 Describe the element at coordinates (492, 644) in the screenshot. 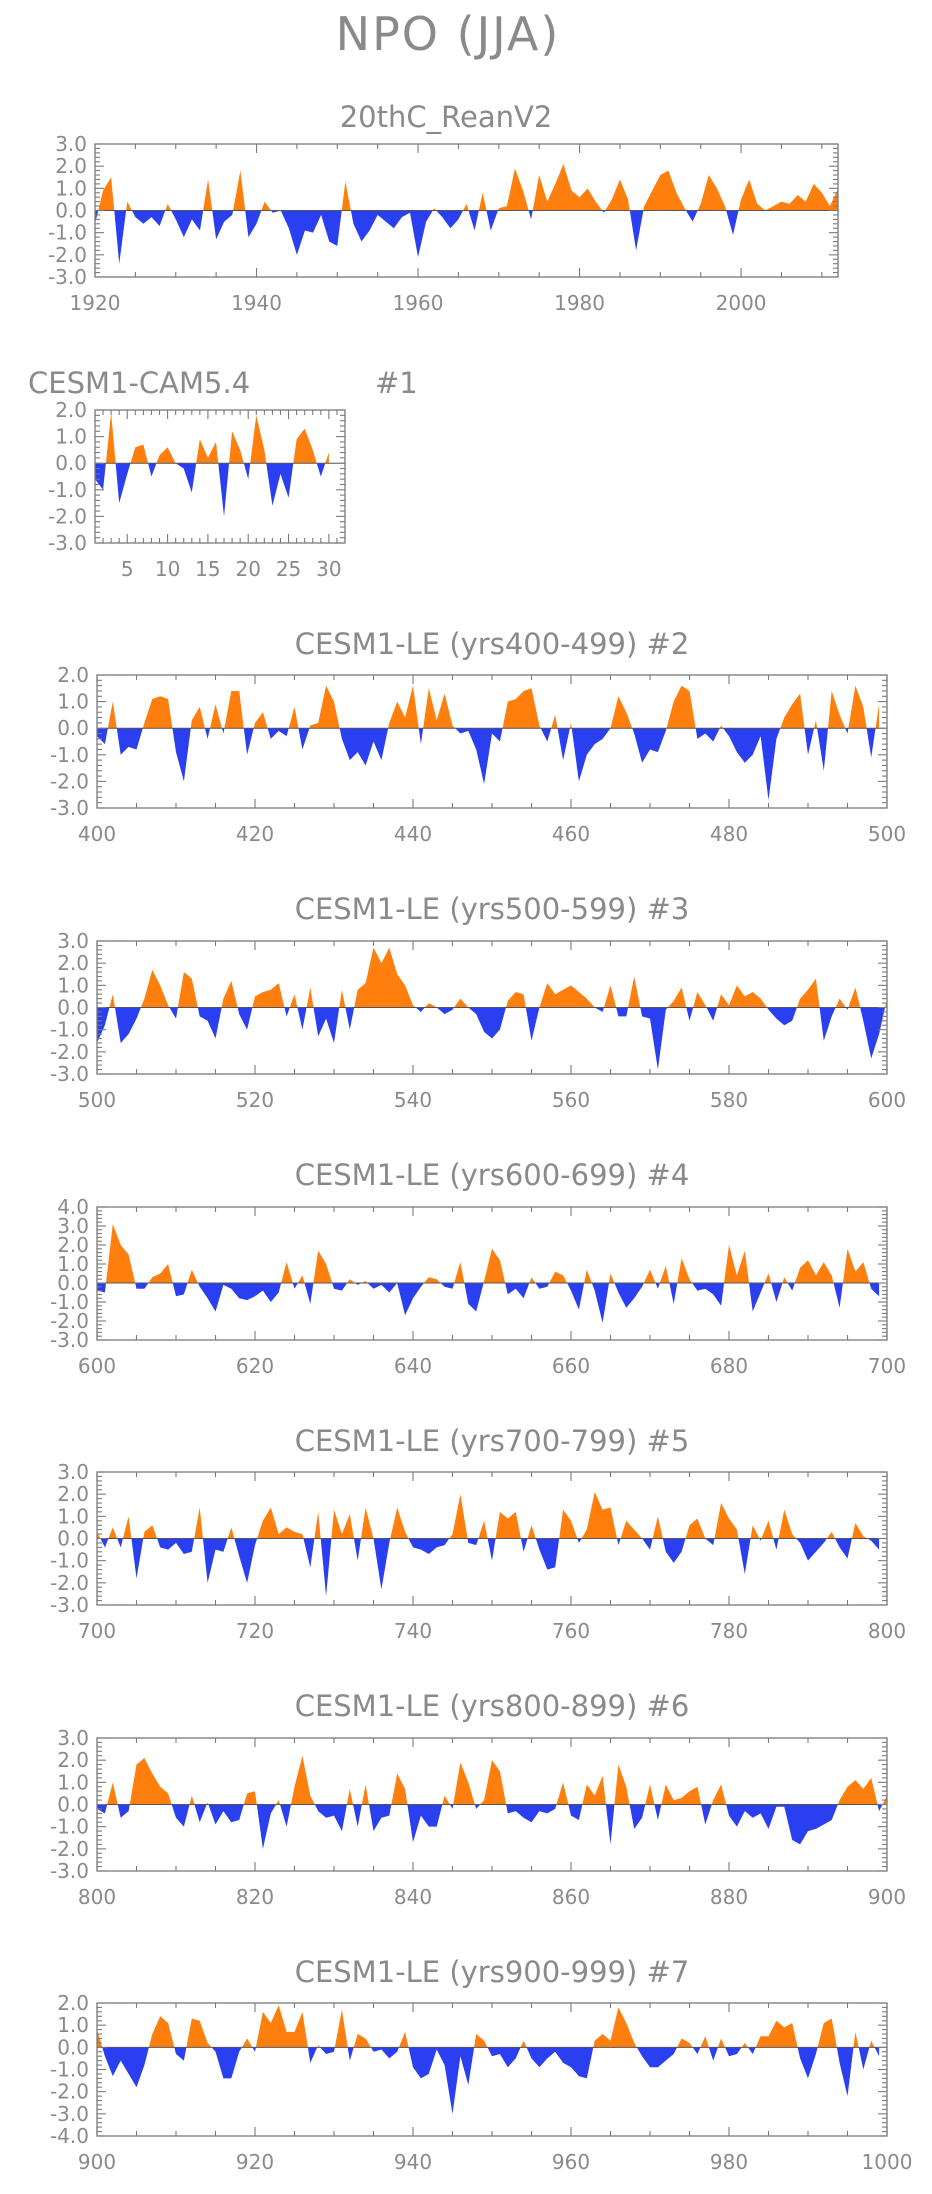

I see `panel-title: CESM1-LE (yrs400-499) #2` at that location.